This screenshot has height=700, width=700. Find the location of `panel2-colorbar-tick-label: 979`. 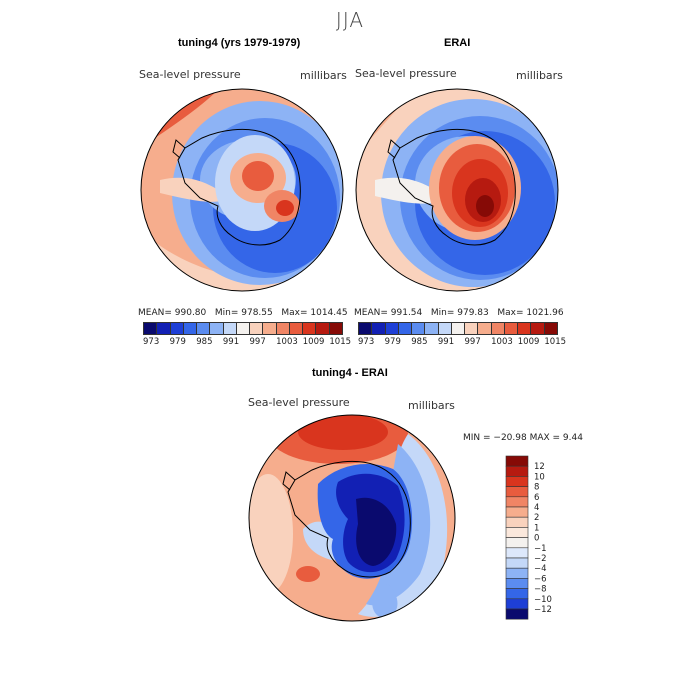

panel2-colorbar-tick-label: 979 is located at coordinates (392, 342).